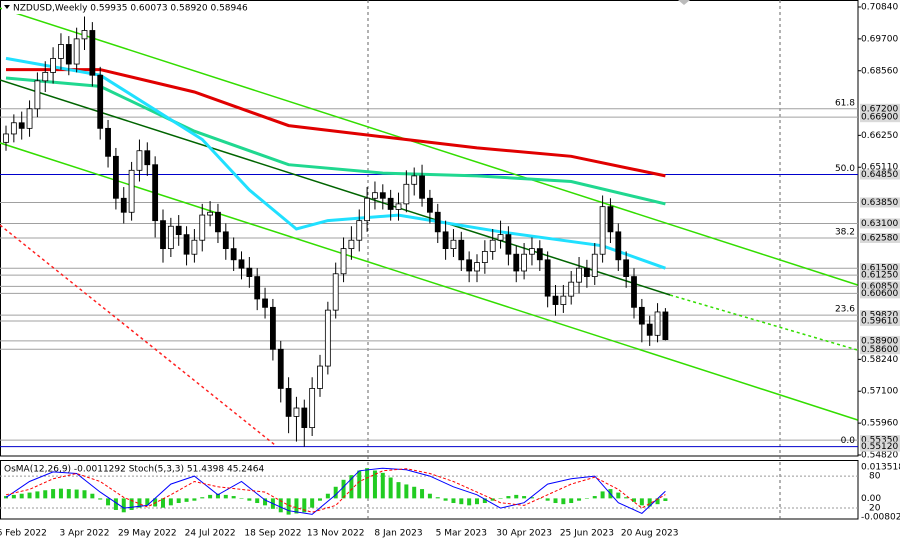 This screenshot has height=542, width=900. What do you see at coordinates (875, 477) in the screenshot?
I see `stoch-tick-label: 80` at bounding box center [875, 477].